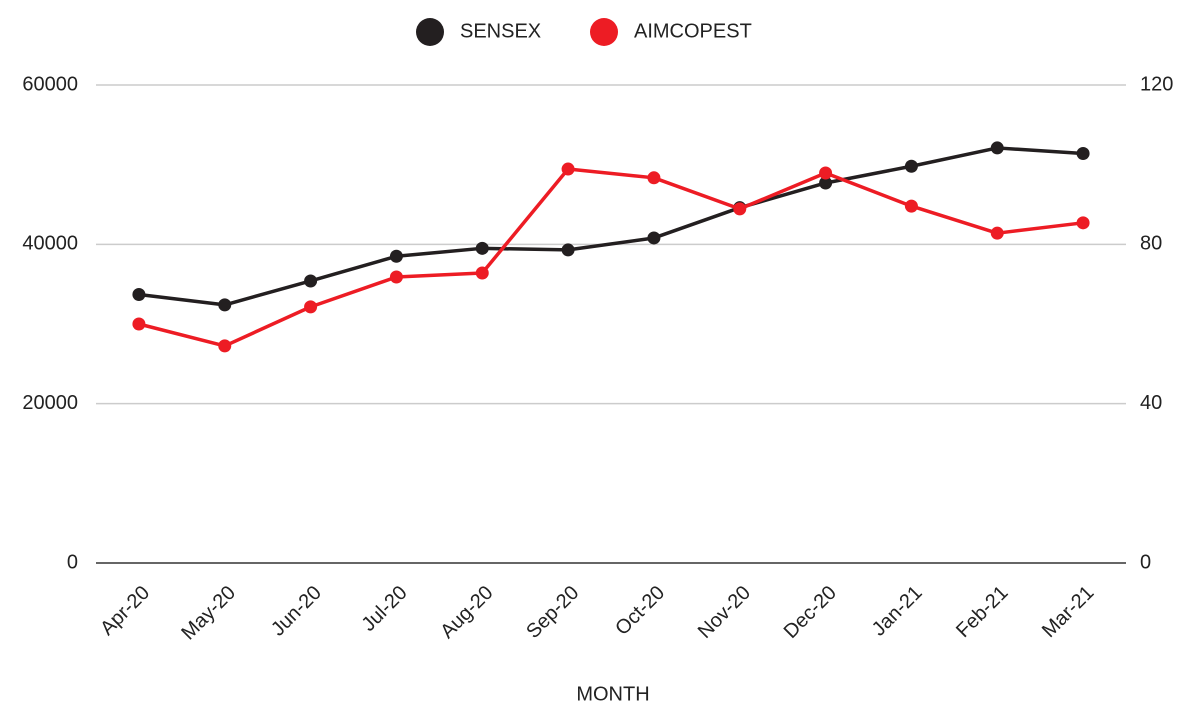  What do you see at coordinates (693, 31) in the screenshot?
I see `legend-label: AIMCOPEST` at bounding box center [693, 31].